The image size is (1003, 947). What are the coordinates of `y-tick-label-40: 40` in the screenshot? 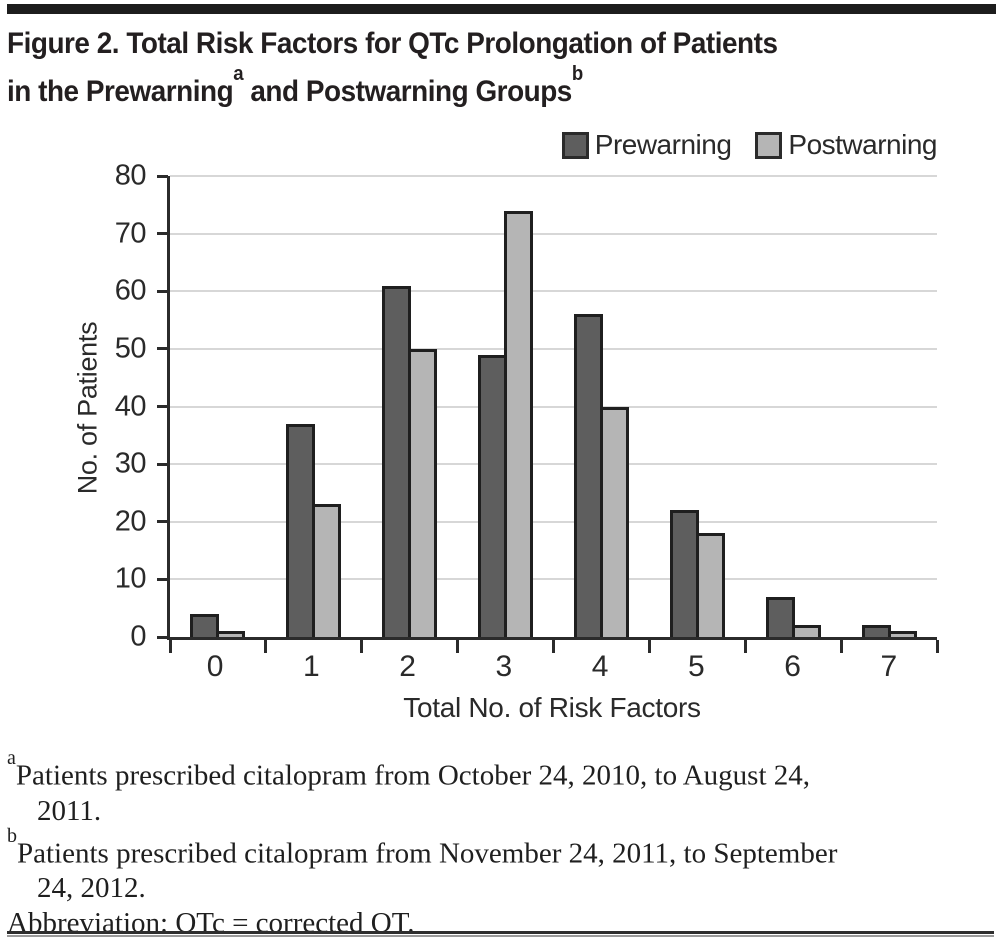 It's located at (130, 406).